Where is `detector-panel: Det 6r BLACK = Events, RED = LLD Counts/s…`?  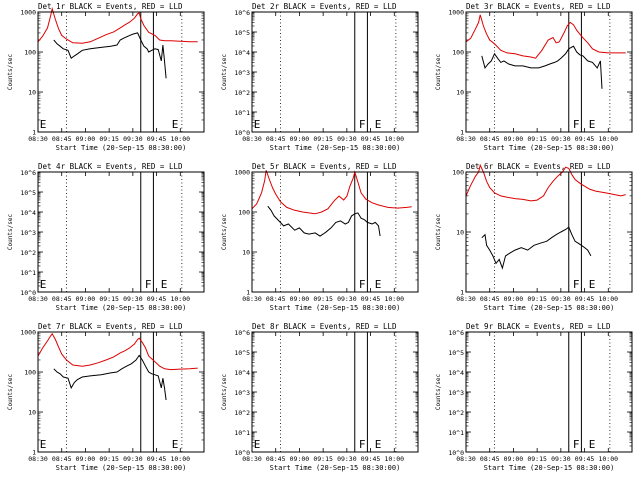 detector-panel: Det 6r BLACK = Events, RED = LLD Counts/s… is located at coordinates (534, 237).